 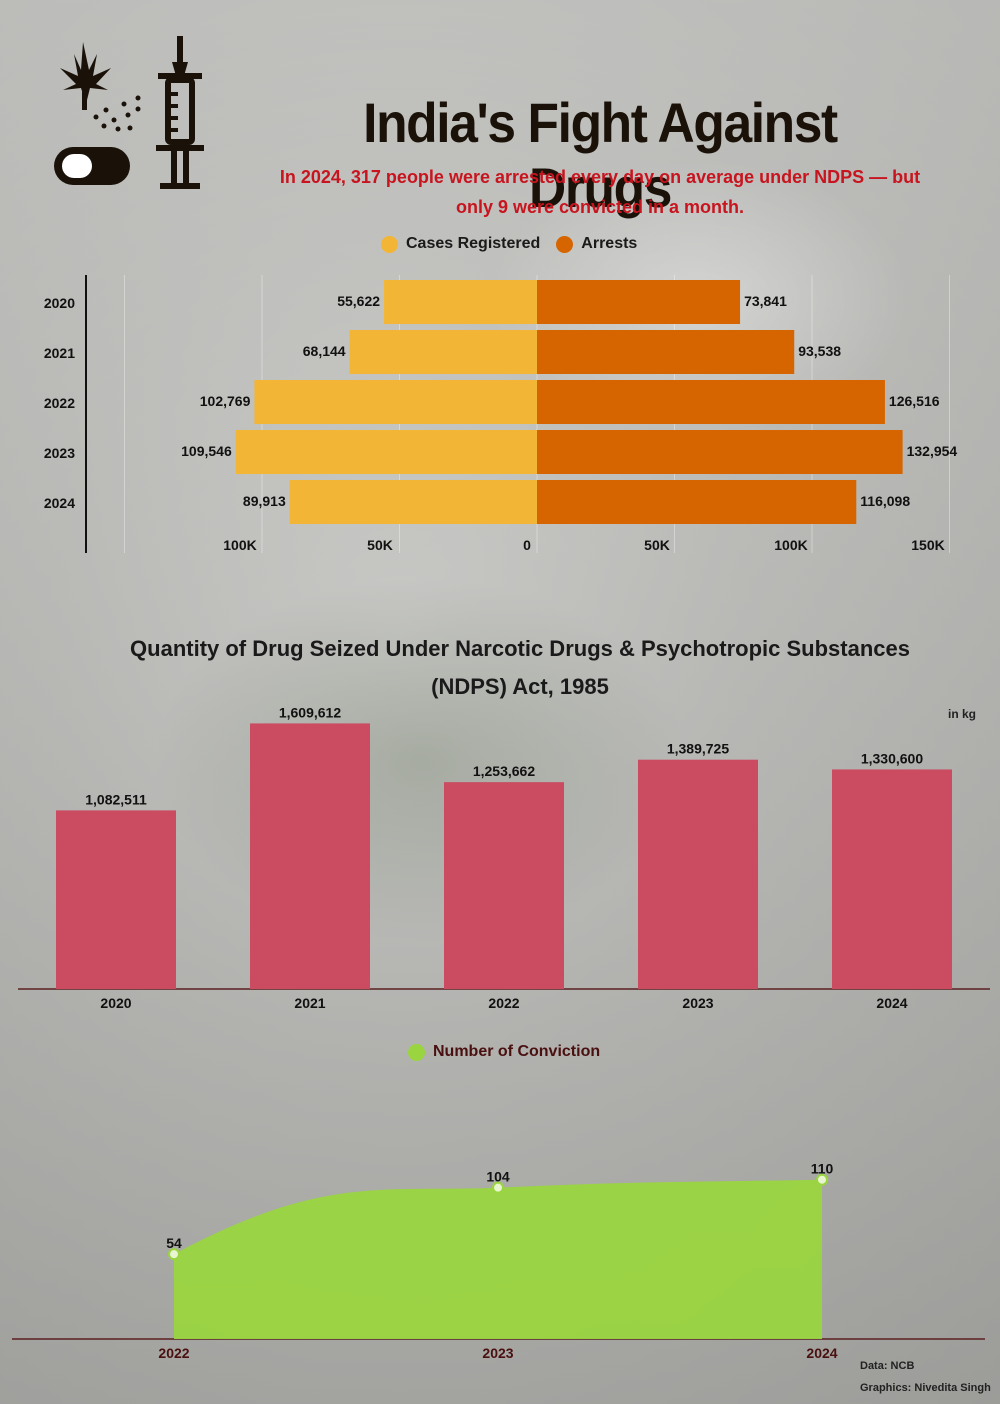 What do you see at coordinates (59, 503) in the screenshot?
I see `year-label: 2024` at bounding box center [59, 503].